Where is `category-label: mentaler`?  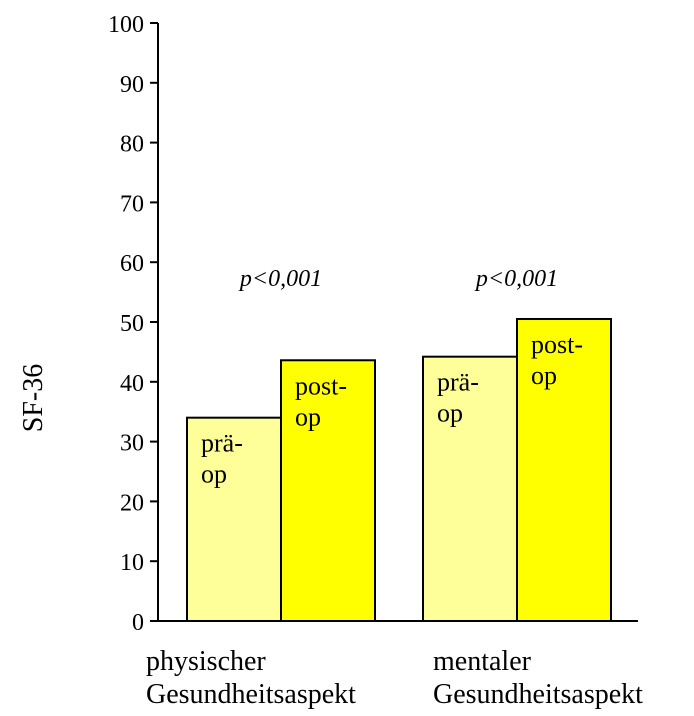
category-label: mentaler is located at coordinates (482, 661).